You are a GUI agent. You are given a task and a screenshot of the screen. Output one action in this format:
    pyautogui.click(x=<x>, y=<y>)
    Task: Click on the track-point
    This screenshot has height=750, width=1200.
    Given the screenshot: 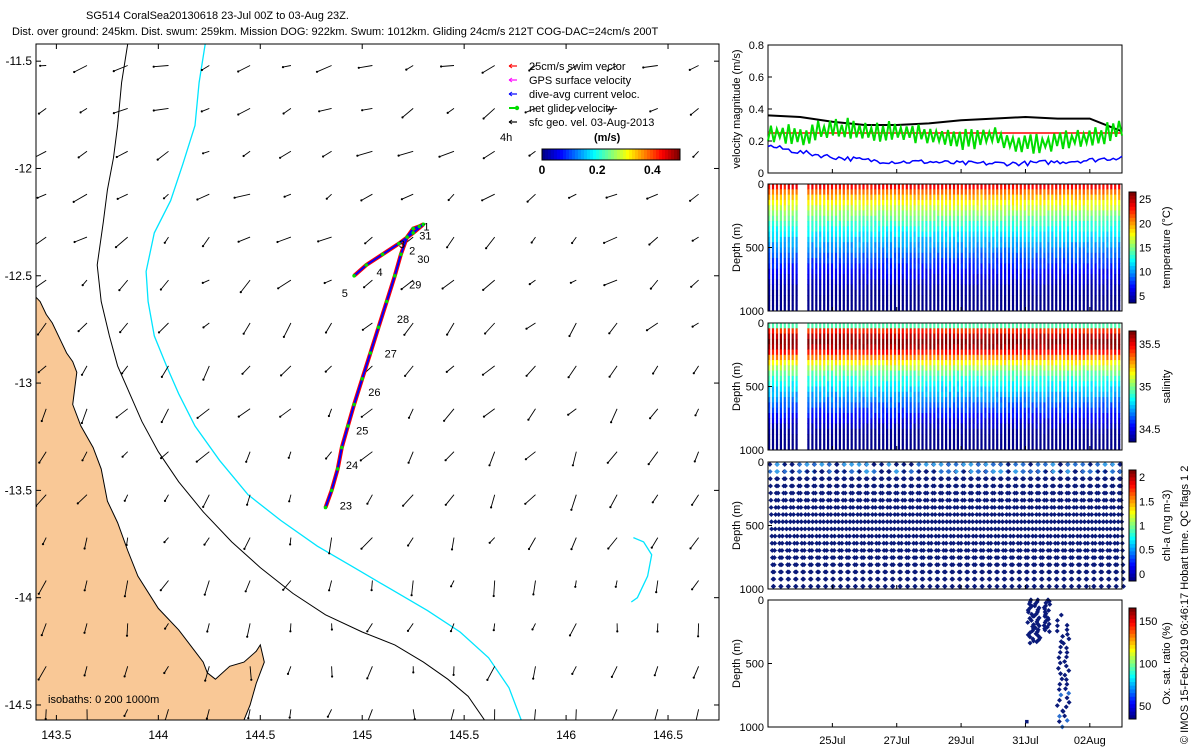 What is the action you would take?
    pyautogui.click(x=366, y=265)
    